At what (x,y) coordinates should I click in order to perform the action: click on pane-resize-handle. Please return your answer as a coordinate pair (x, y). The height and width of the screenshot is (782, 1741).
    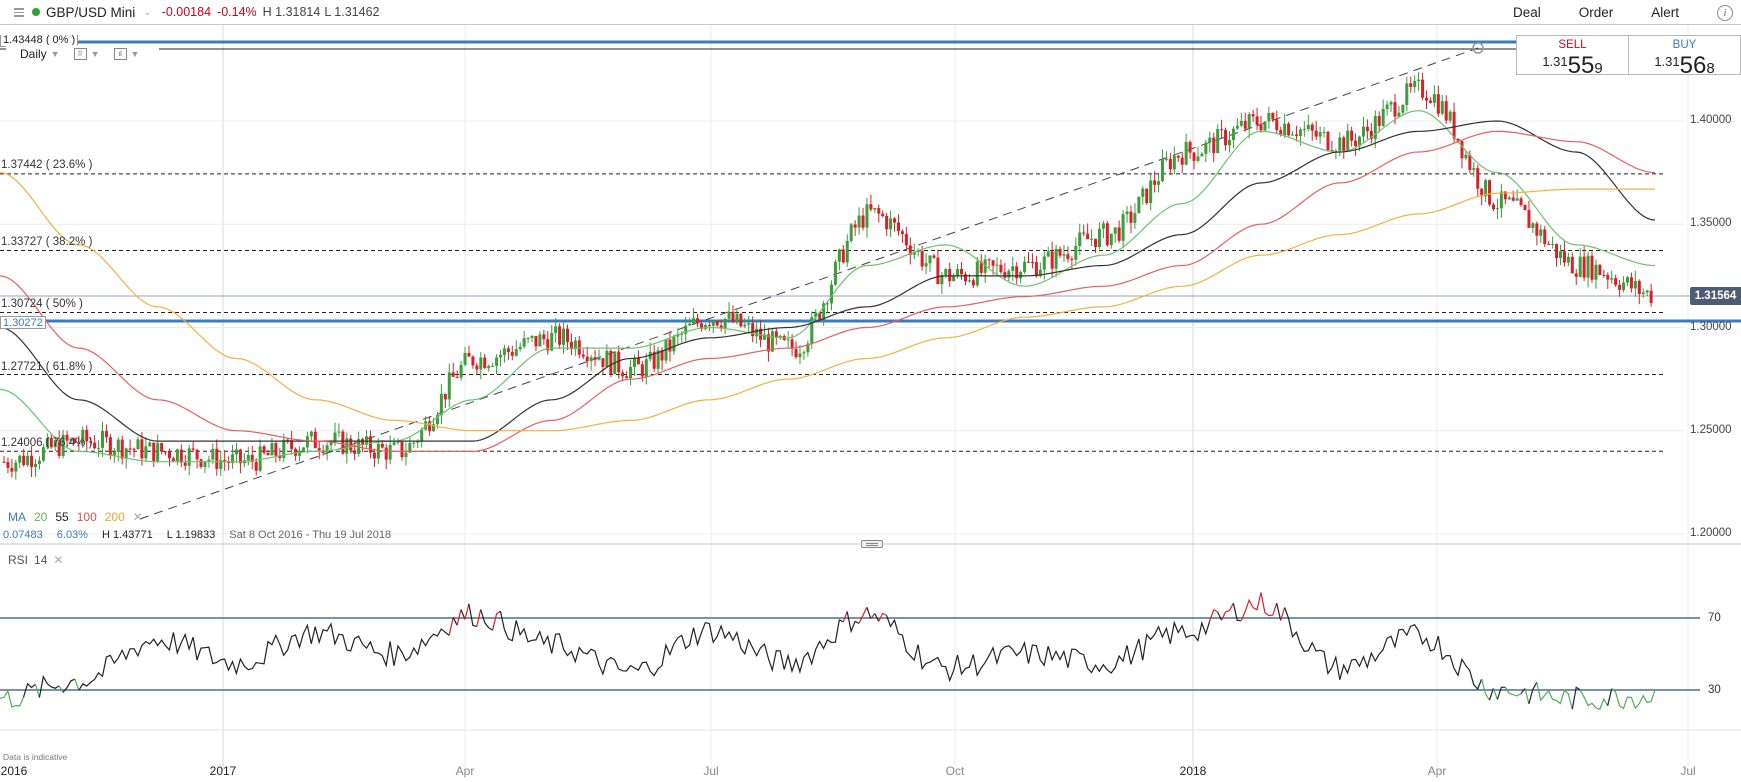
    Looking at the image, I should click on (872, 544).